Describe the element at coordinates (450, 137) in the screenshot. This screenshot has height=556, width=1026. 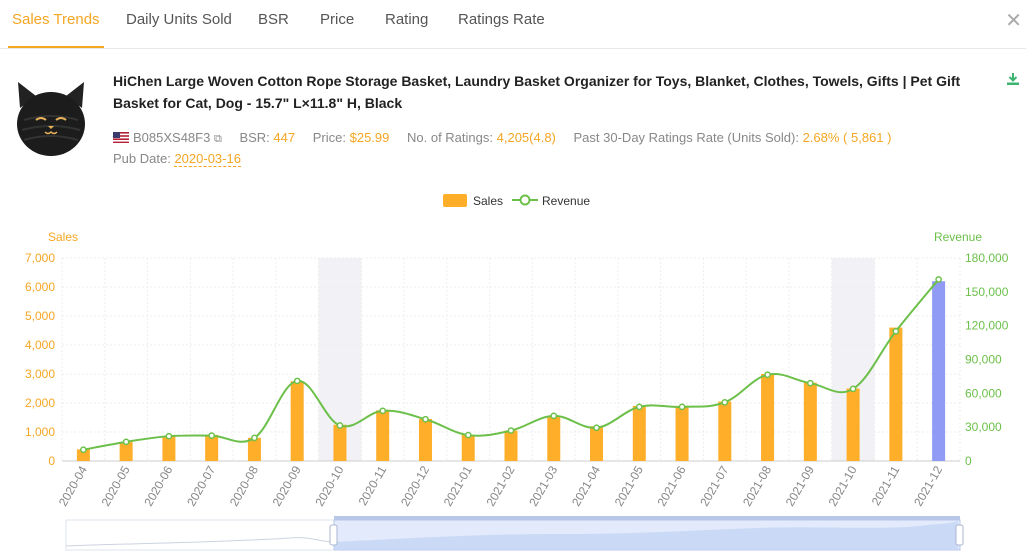
I see `ratings-label: No. of Ratings:` at that location.